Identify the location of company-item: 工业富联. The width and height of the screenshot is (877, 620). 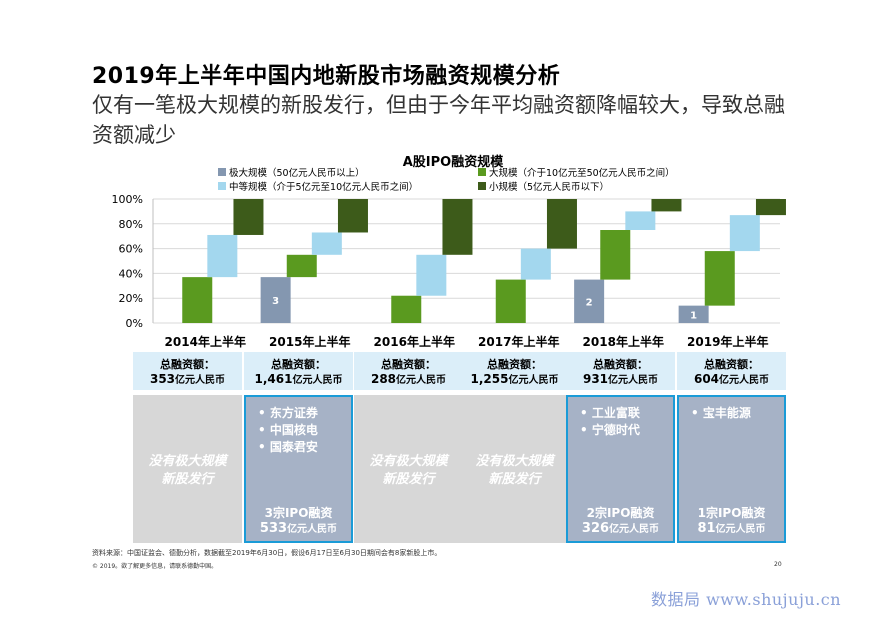
(610, 413).